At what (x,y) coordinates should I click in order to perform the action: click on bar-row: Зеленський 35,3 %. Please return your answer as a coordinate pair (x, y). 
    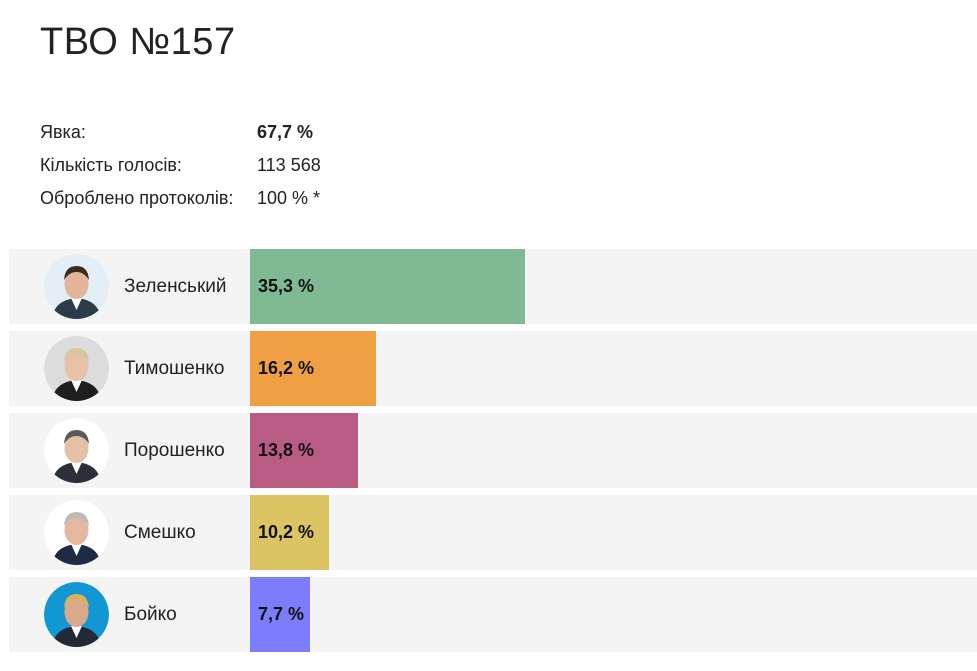
    Looking at the image, I should click on (493, 286).